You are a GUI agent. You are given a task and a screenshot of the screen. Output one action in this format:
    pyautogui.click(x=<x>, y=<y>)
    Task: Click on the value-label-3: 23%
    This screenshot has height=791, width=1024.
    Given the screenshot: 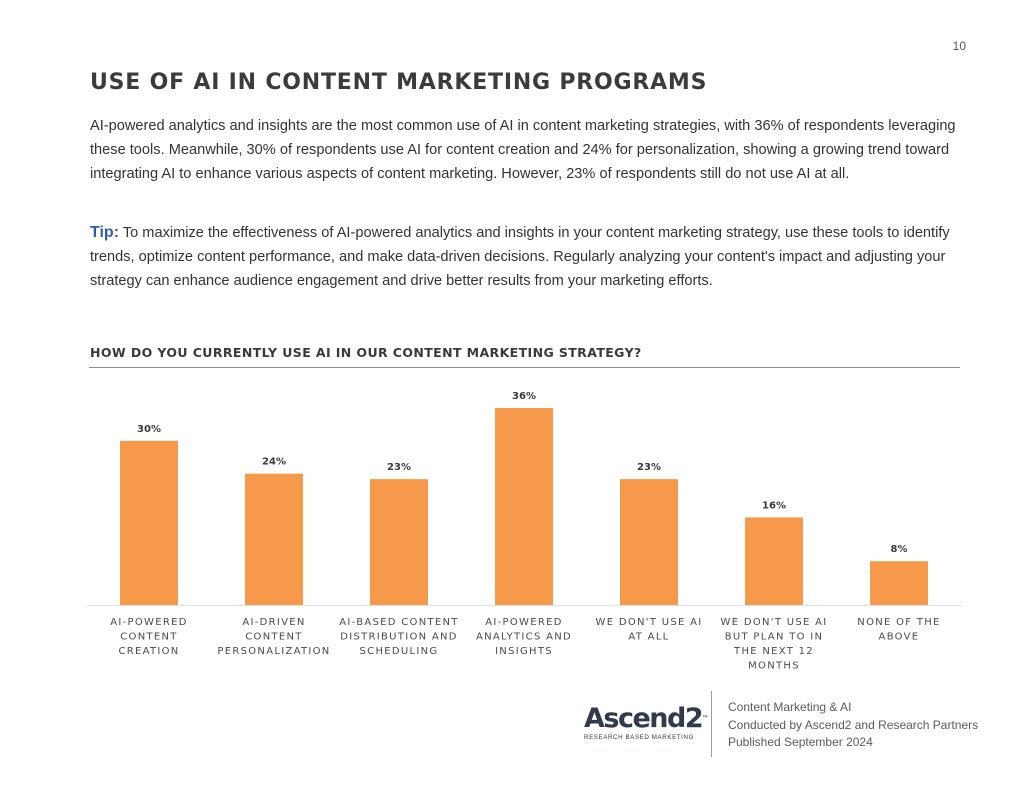 What is the action you would take?
    pyautogui.click(x=399, y=467)
    